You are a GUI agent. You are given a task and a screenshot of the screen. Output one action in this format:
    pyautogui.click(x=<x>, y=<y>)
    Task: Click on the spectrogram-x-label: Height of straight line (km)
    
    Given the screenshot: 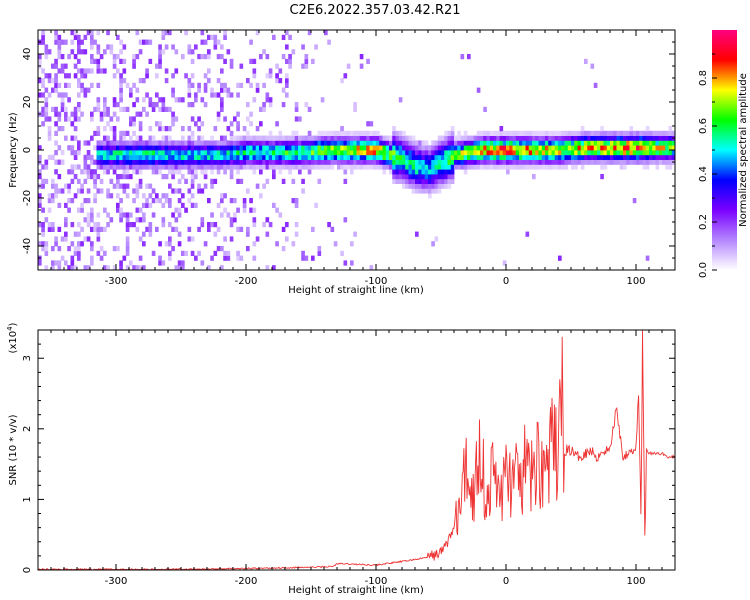 What is the action you would take?
    pyautogui.click(x=356, y=290)
    